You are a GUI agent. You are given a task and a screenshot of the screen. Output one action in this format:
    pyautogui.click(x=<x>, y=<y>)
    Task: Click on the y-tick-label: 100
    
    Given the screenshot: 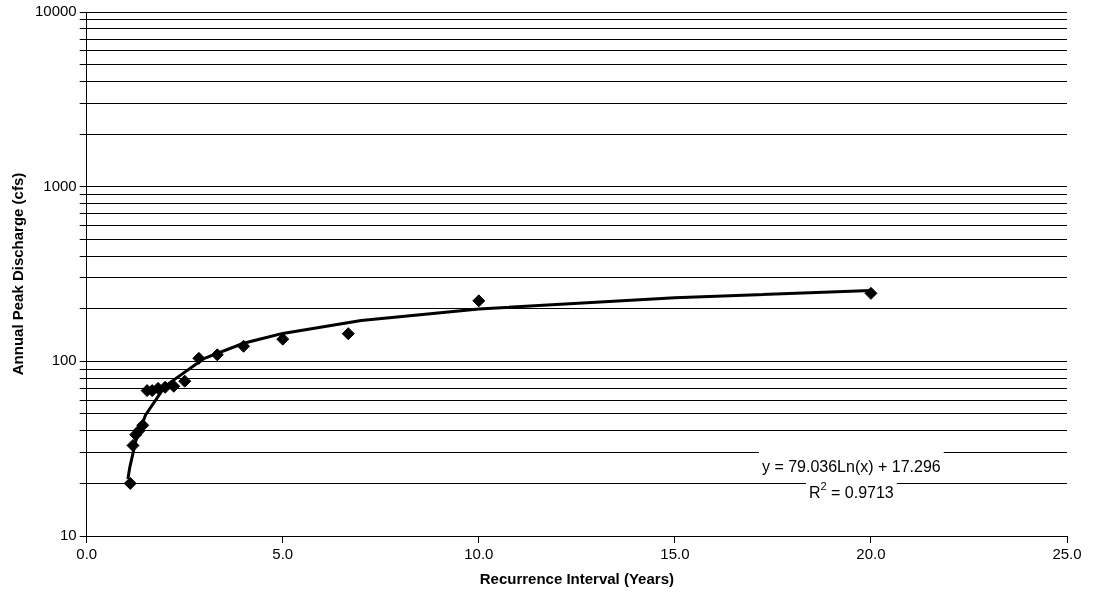 What is the action you would take?
    pyautogui.click(x=64, y=360)
    